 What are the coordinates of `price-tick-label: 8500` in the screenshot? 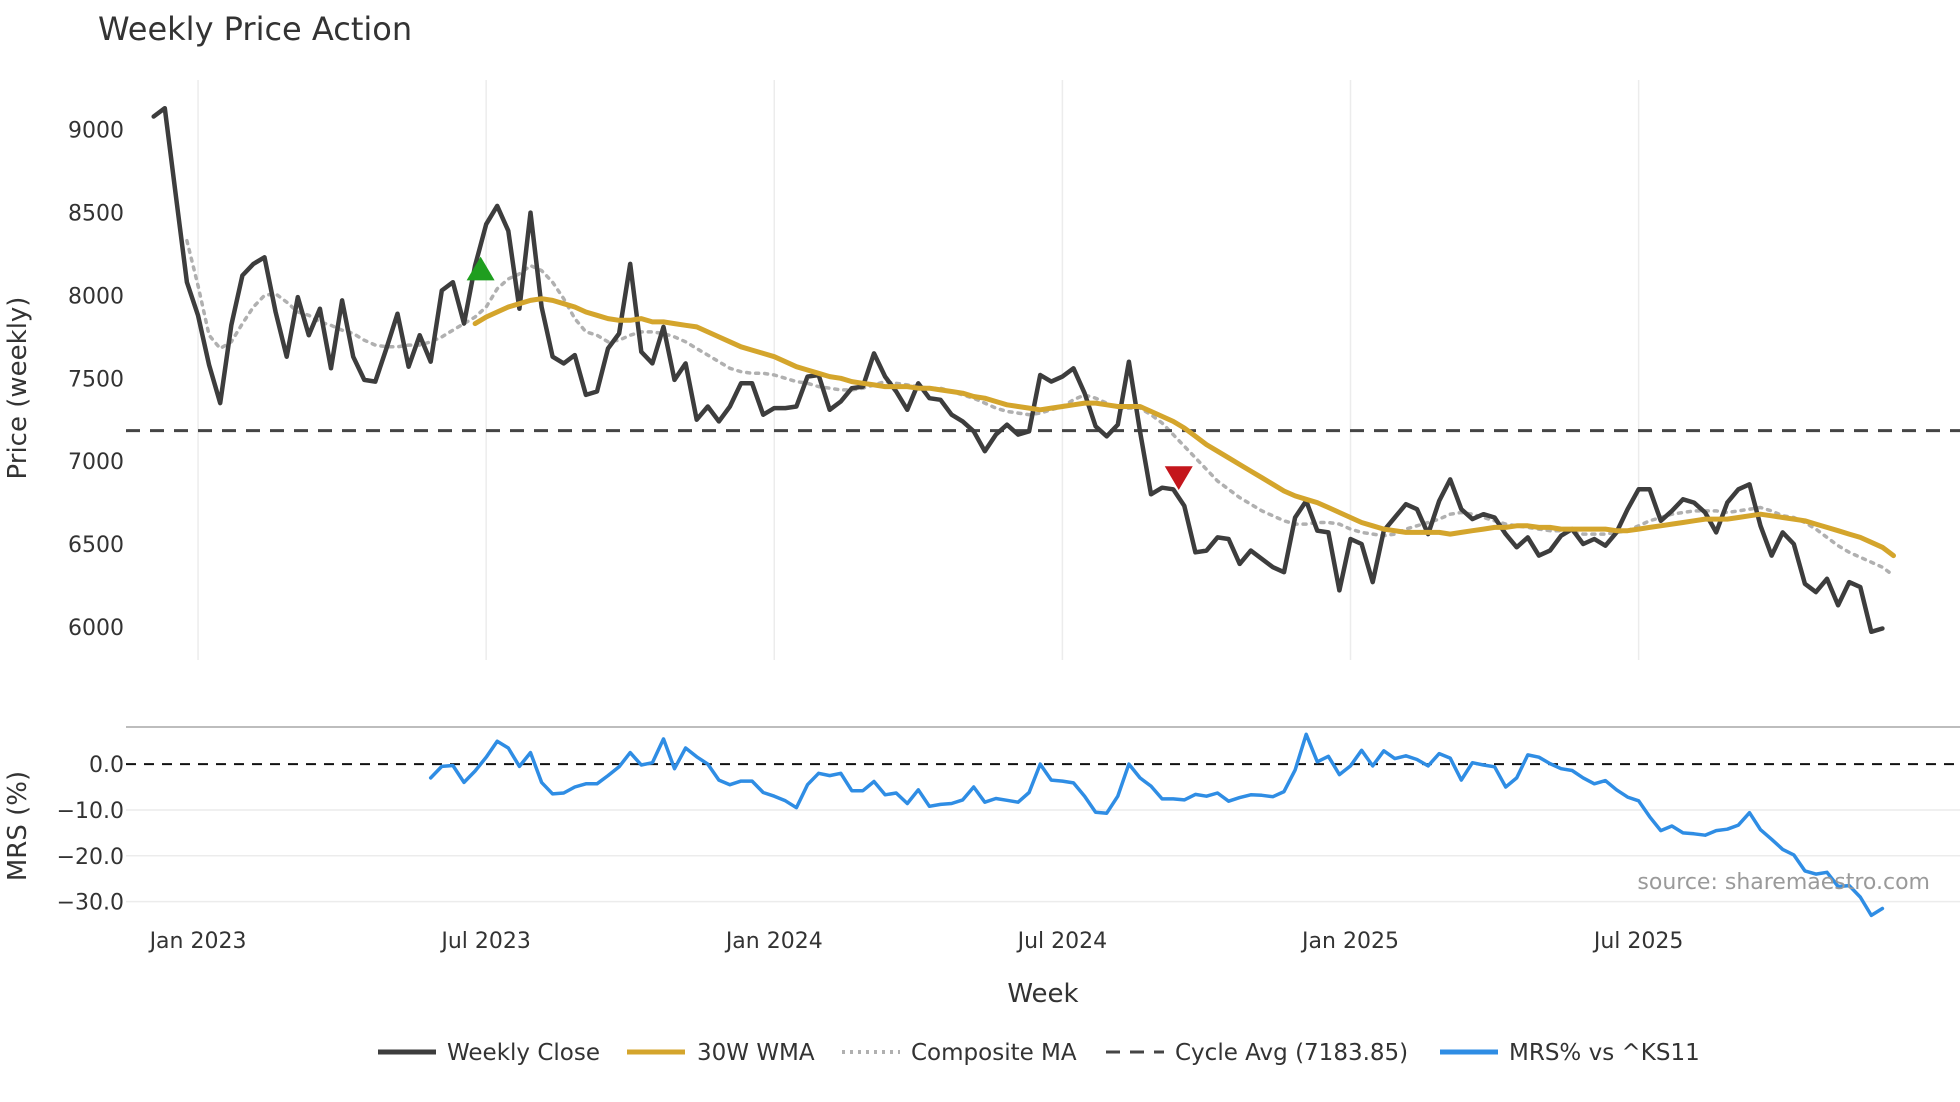 It's located at (96, 214).